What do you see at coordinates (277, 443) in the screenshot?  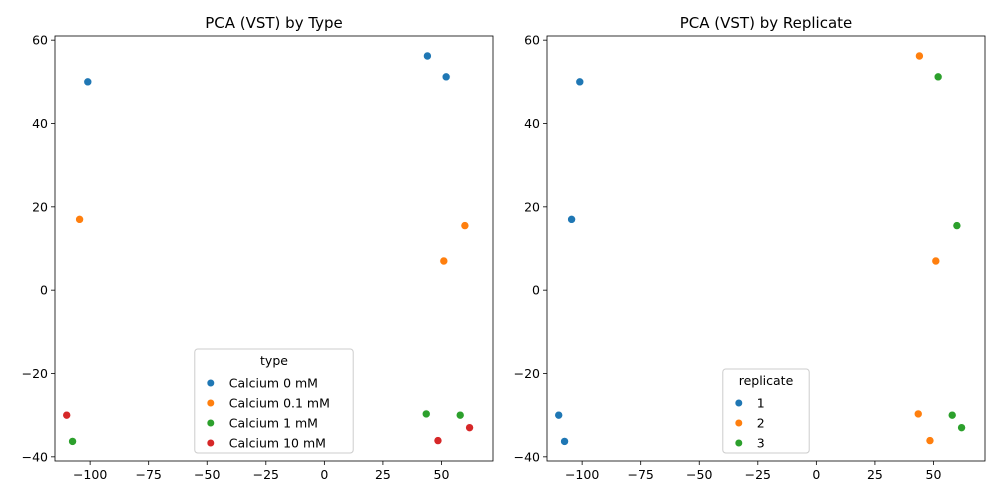 I see `legend-label: Calcium 10 mM` at bounding box center [277, 443].